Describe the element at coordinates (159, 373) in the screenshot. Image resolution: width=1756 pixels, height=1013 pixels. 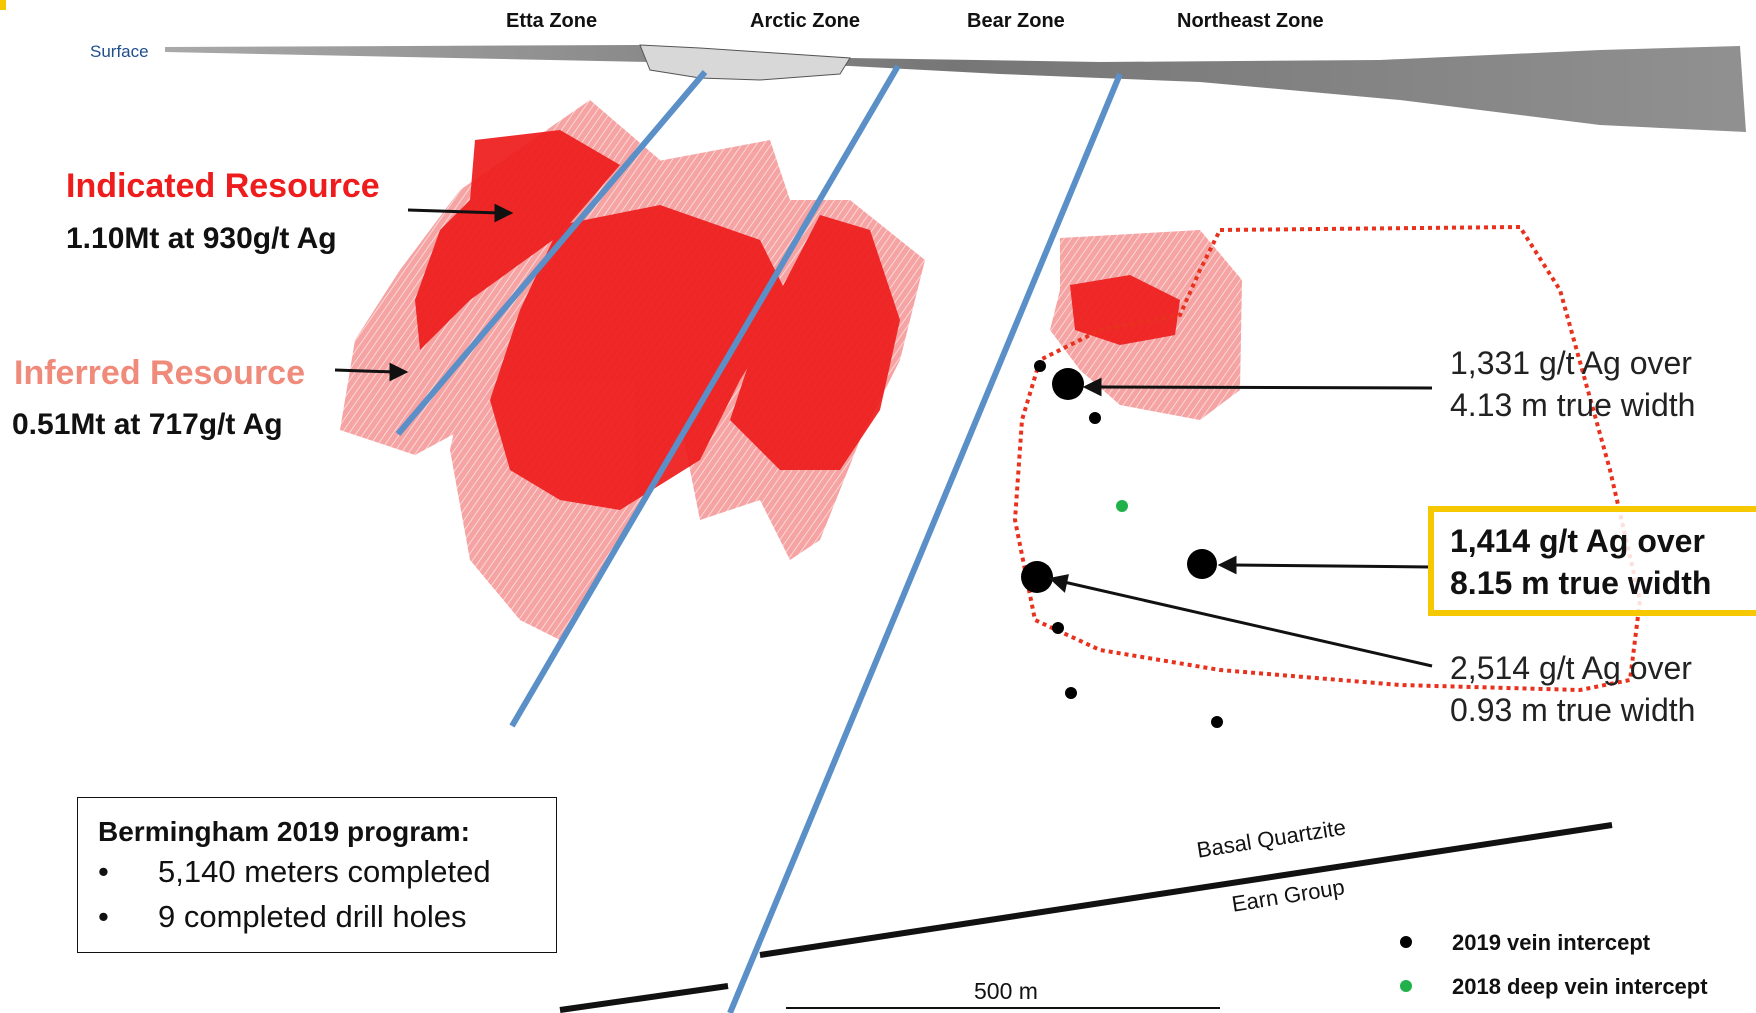
I see `inferred-resource-title: Inferred Resource` at that location.